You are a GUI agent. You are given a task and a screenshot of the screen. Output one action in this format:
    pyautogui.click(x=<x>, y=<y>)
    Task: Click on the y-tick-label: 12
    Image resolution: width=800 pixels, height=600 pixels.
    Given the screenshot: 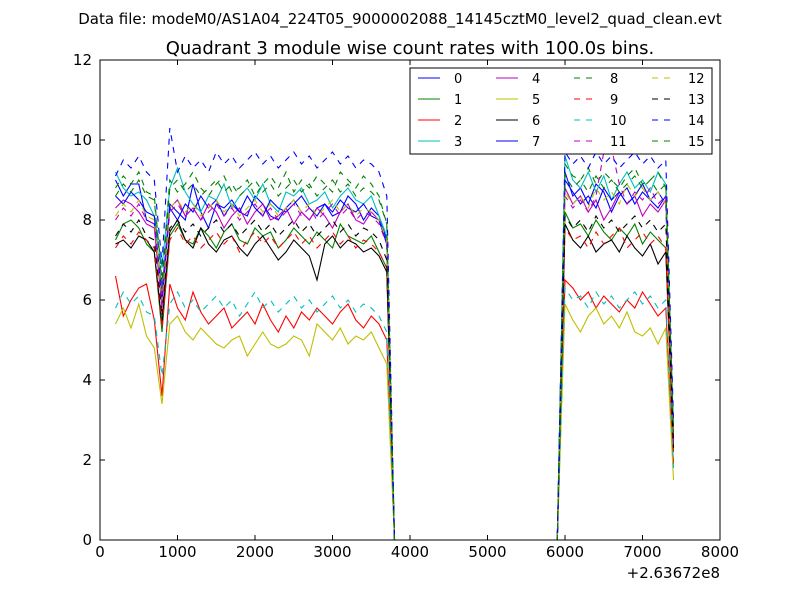 What is the action you would take?
    pyautogui.click(x=82, y=60)
    